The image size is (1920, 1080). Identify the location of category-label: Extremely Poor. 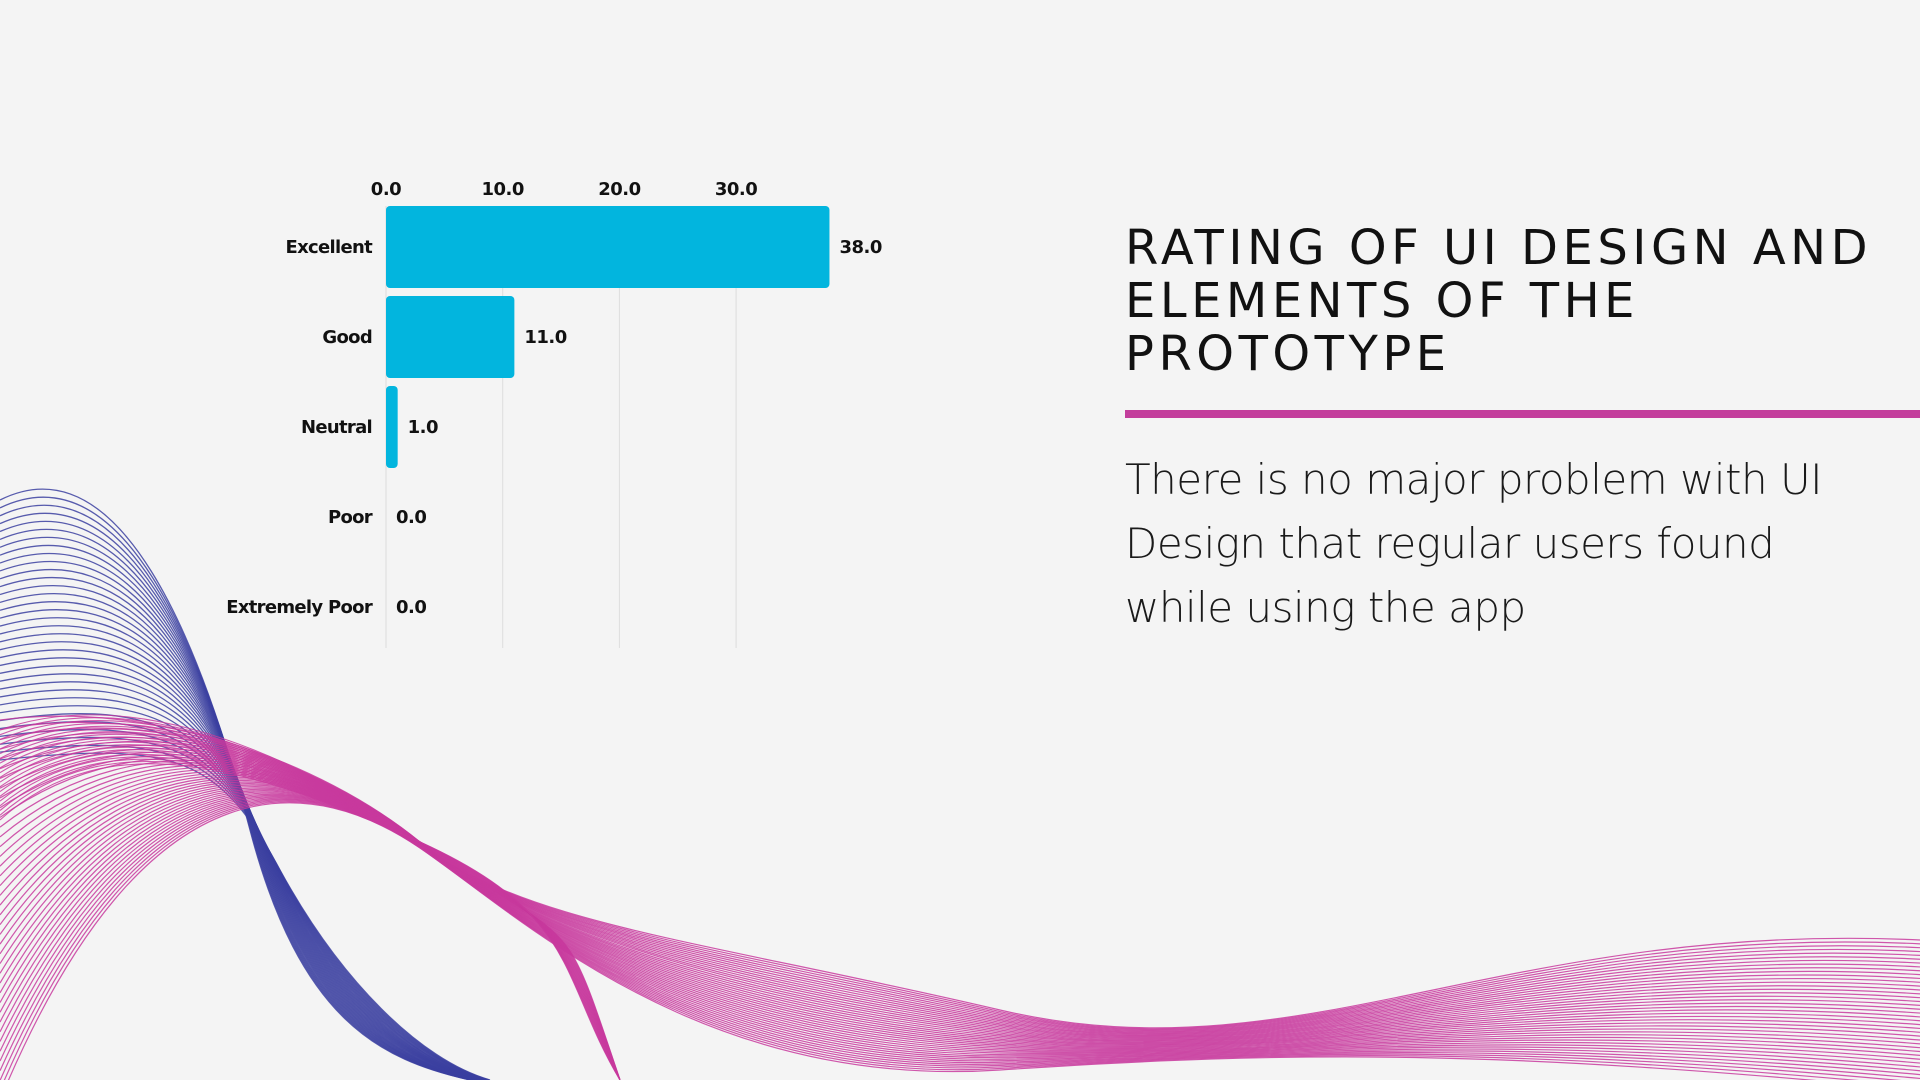
(299, 607).